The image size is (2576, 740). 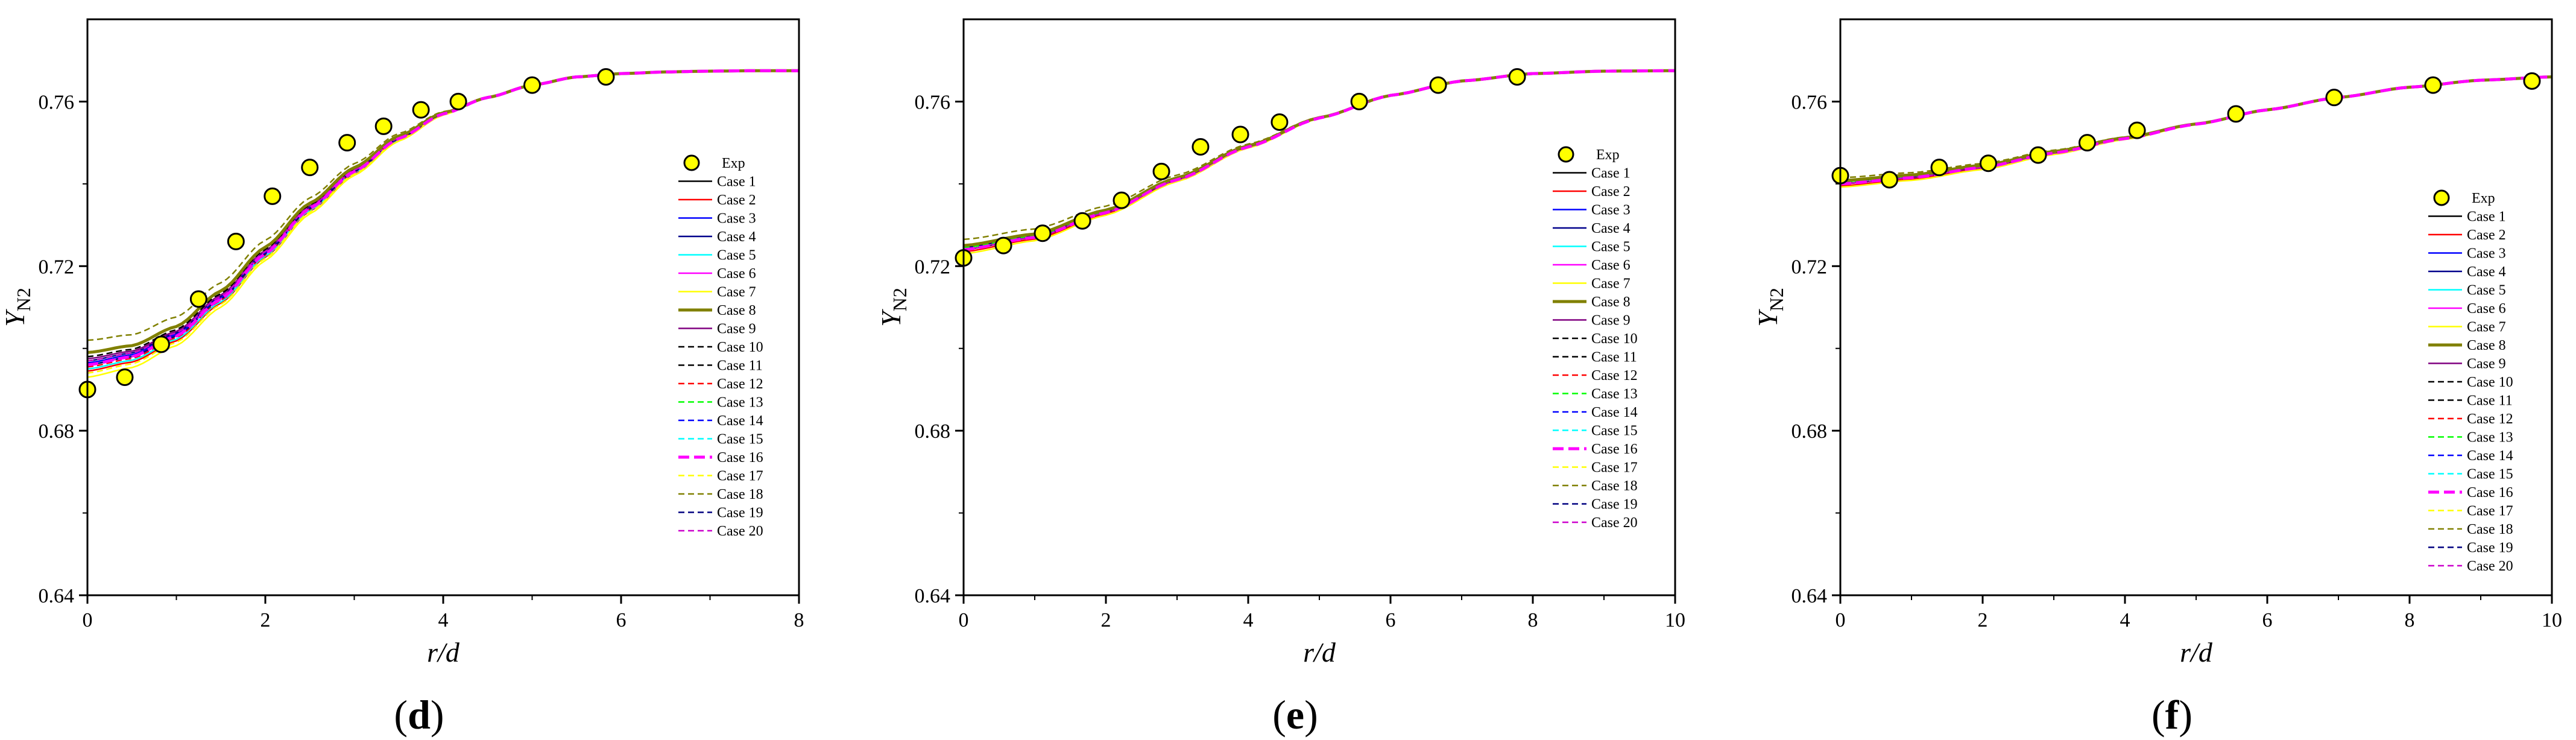 I want to click on legend-label: Case 16, so click(x=740, y=458).